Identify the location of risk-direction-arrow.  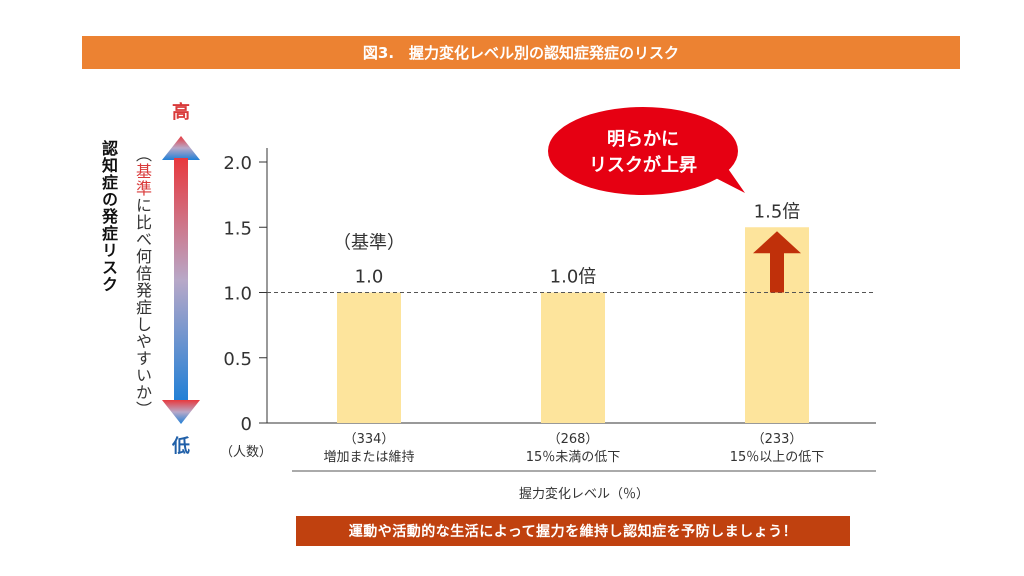
(181, 280).